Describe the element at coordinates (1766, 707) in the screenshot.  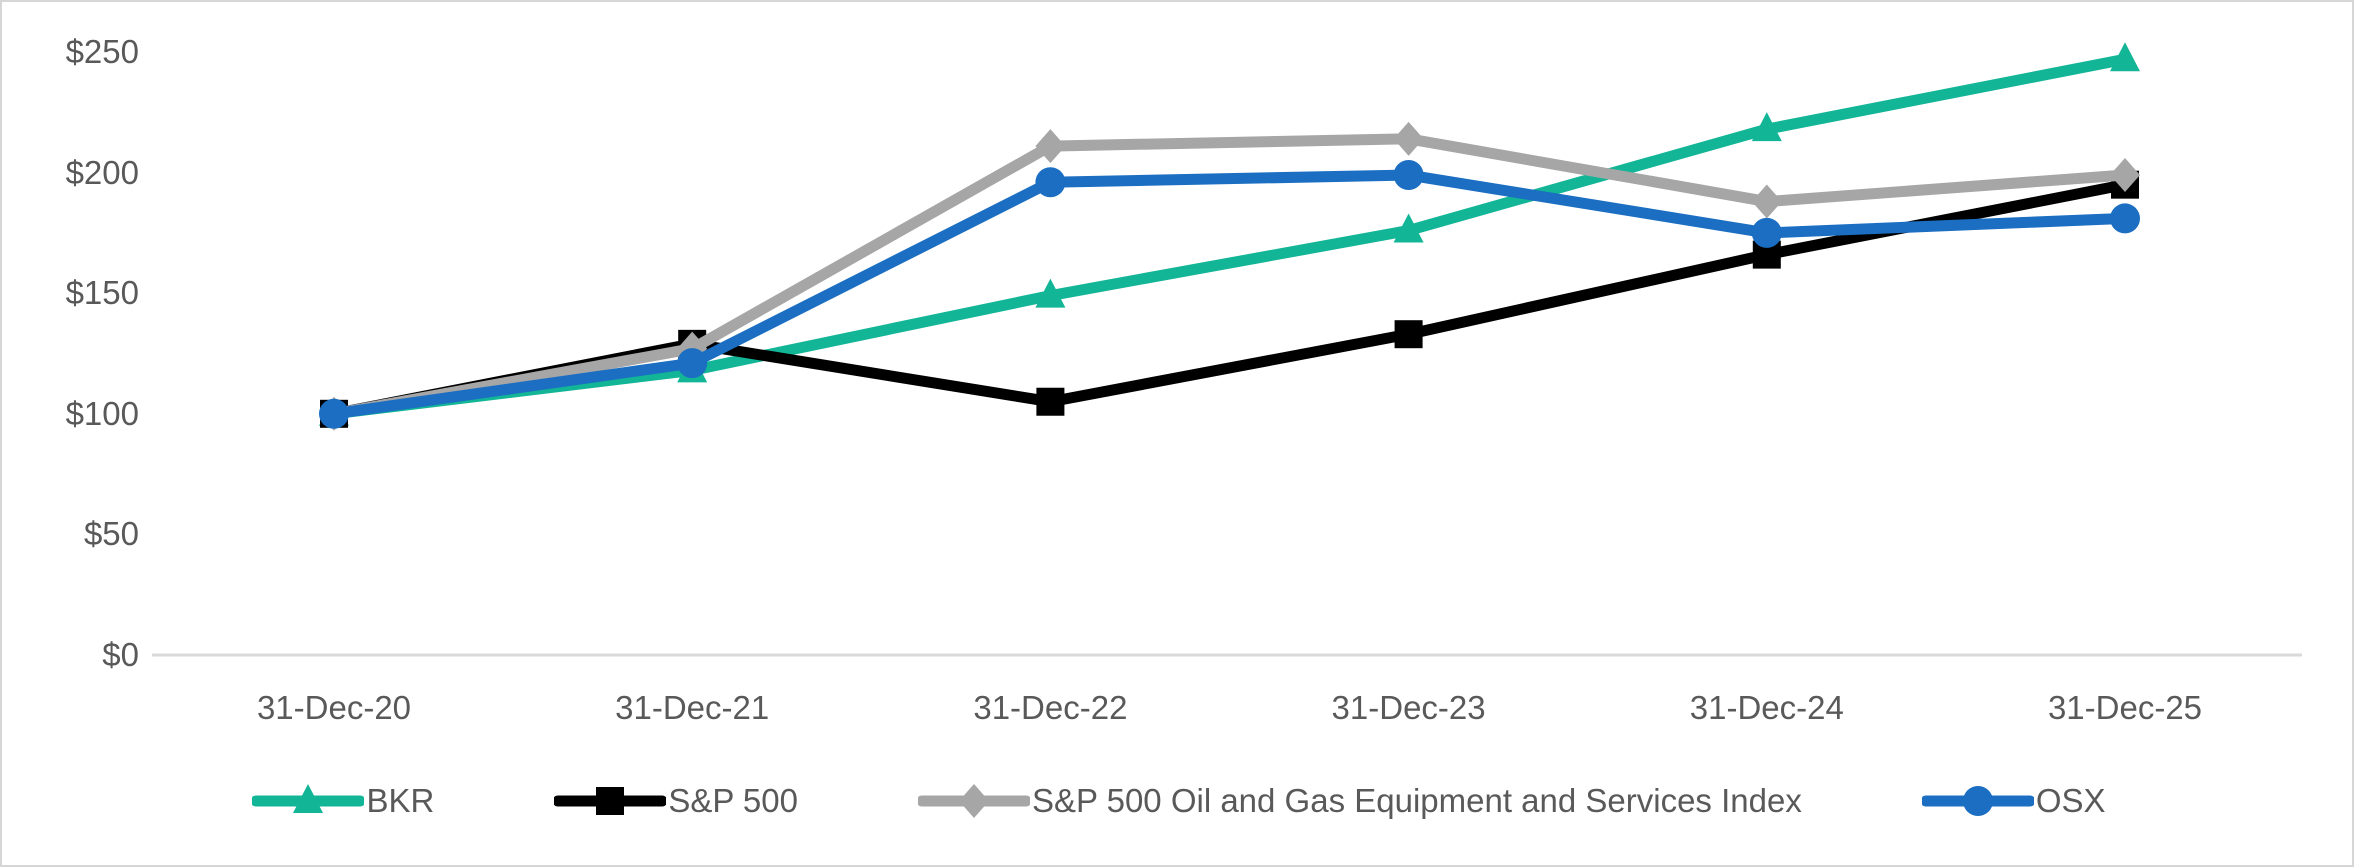
I see `x-axis-tick-label: 31-Dec-24` at that location.